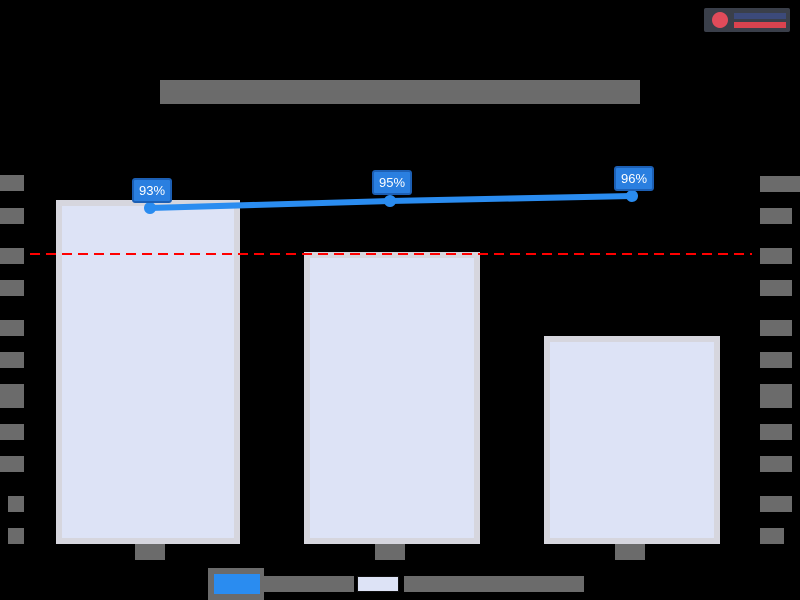 This screenshot has height=600, width=800. What do you see at coordinates (634, 178) in the screenshot?
I see `data-label-3: 96%` at bounding box center [634, 178].